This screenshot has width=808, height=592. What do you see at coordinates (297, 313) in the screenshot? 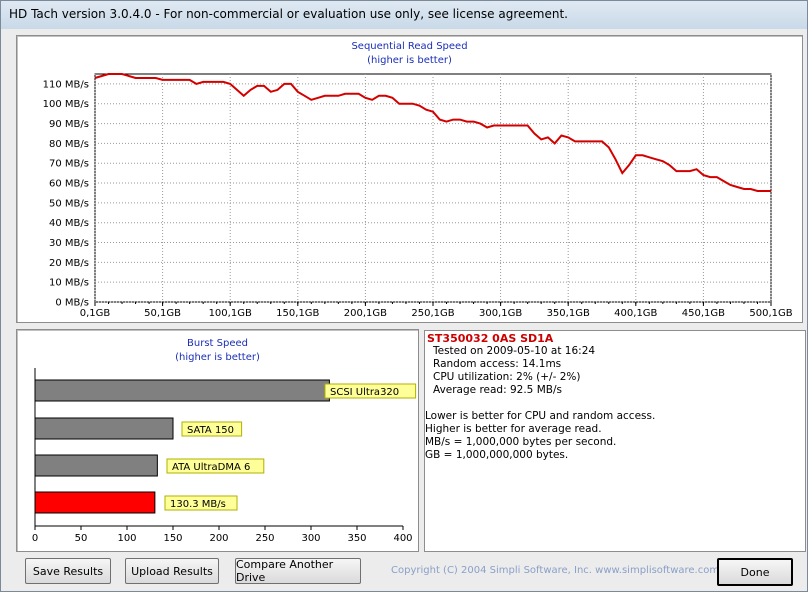
I see `seq-x-tick-label: 150,1GB` at bounding box center [297, 313].